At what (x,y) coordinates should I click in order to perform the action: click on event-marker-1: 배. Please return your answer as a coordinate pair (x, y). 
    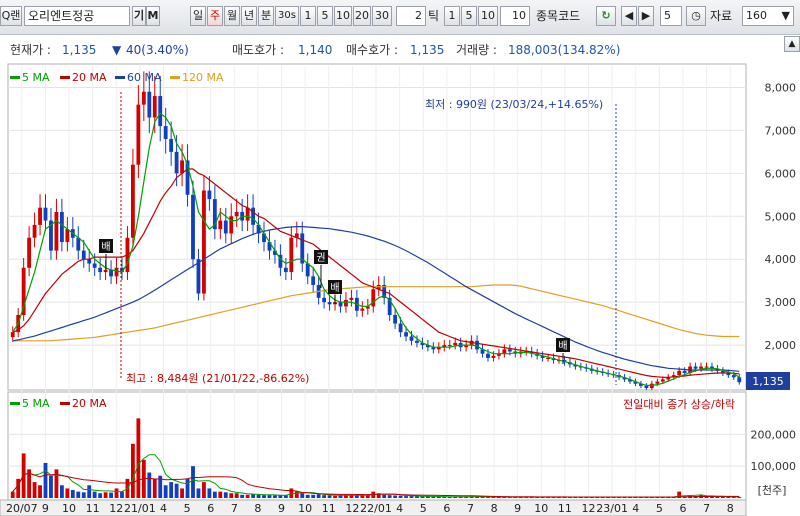
    Looking at the image, I should click on (106, 254).